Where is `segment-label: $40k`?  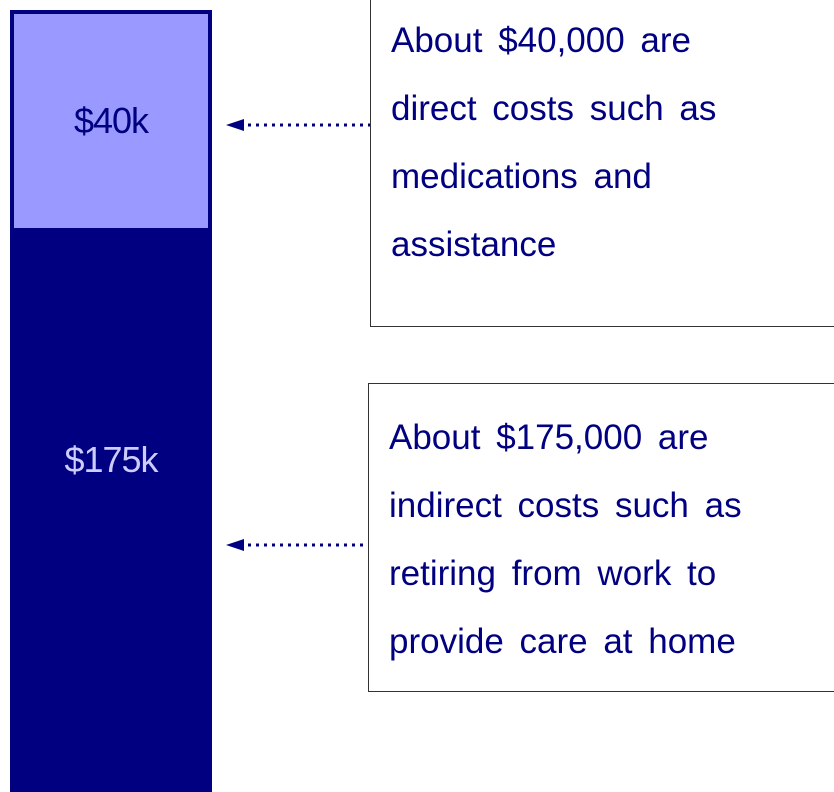
segment-label: $40k is located at coordinates (111, 120).